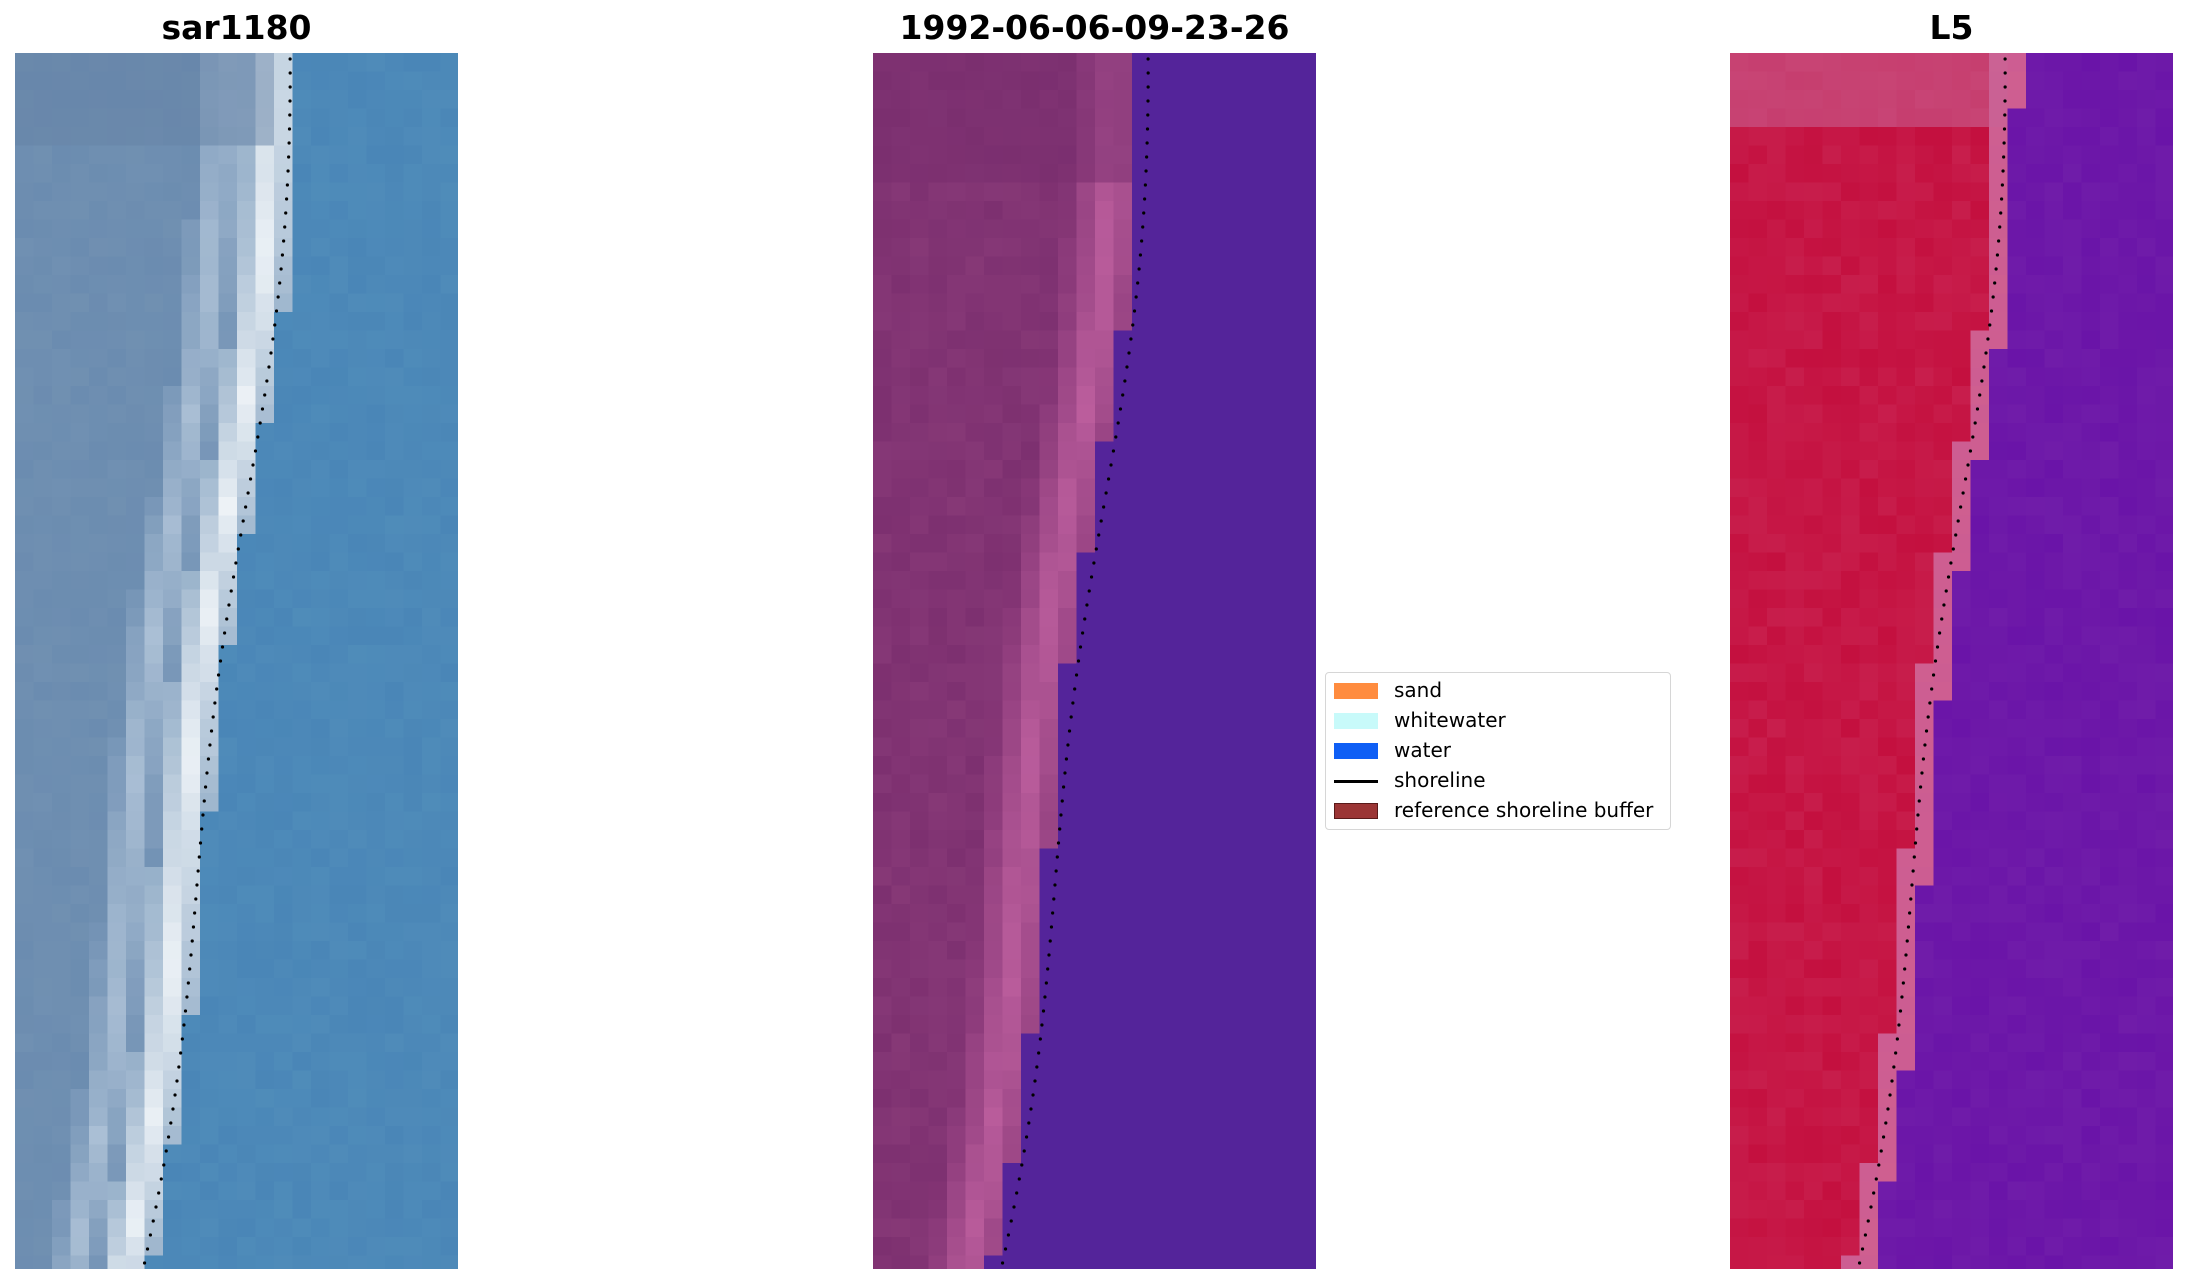 Image resolution: width=2187 pixels, height=1283 pixels. What do you see at coordinates (1498, 750) in the screenshot?
I see `legend-item-water: water` at bounding box center [1498, 750].